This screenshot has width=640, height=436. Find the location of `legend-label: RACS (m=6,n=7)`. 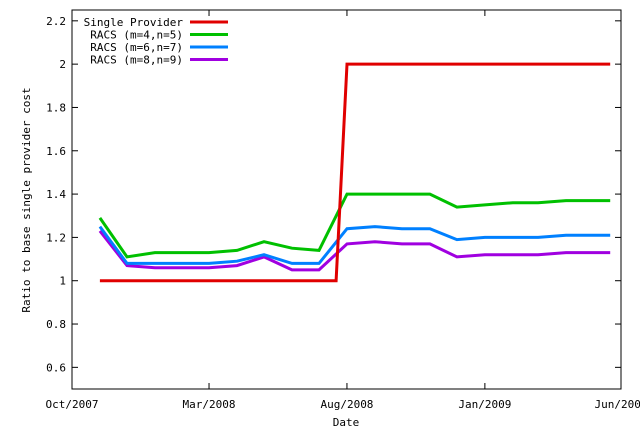

legend-label: RACS (m=6,n=7) is located at coordinates (136, 47).